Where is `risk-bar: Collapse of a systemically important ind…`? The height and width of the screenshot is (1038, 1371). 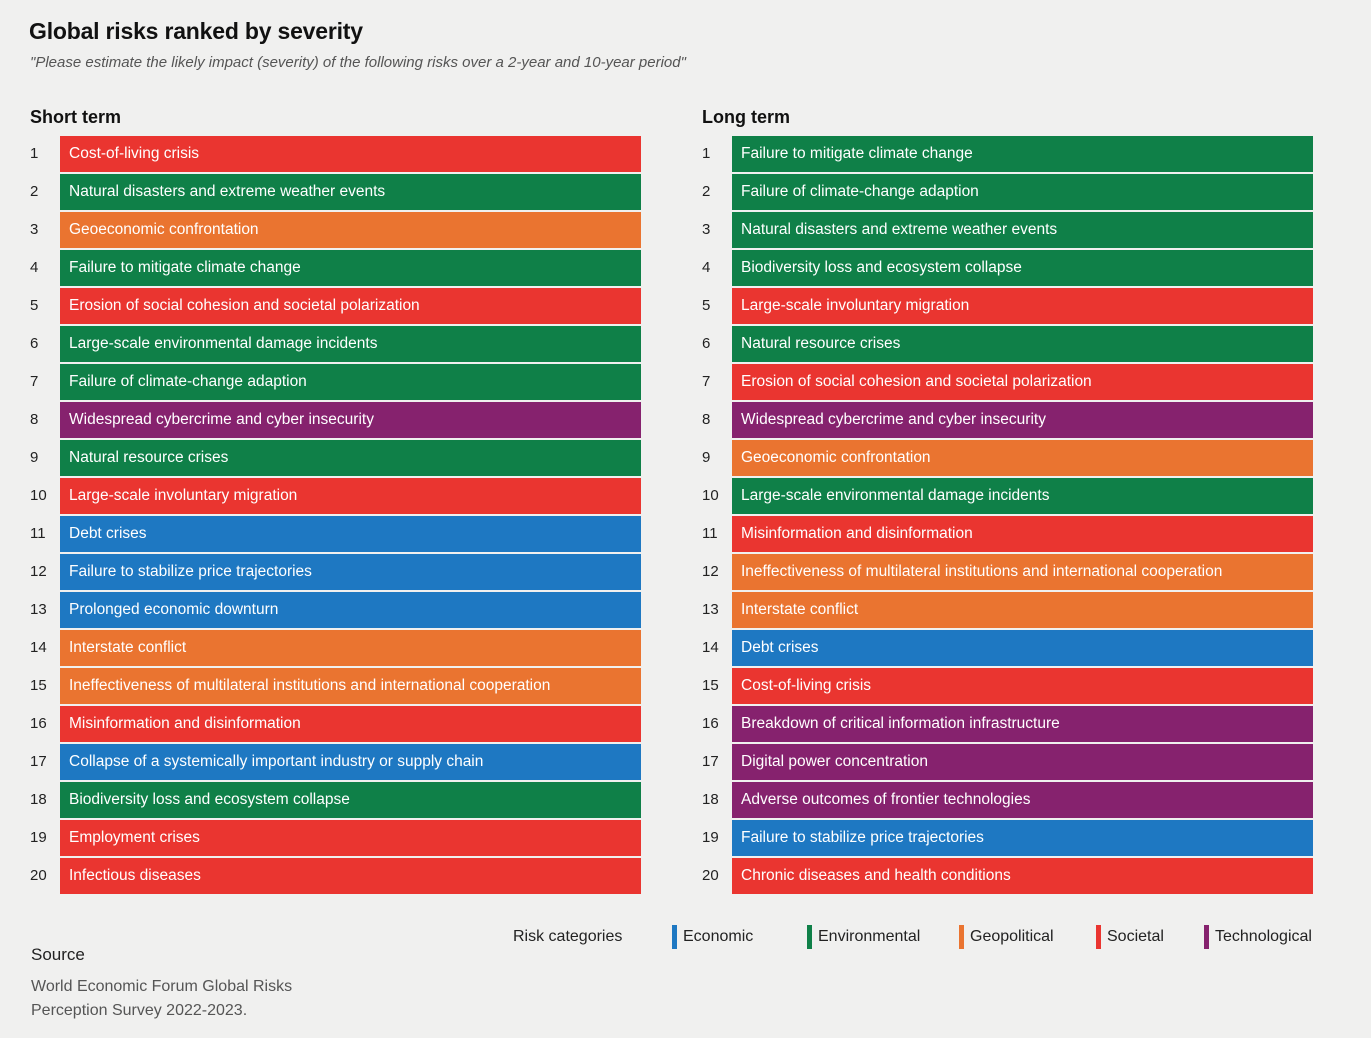
risk-bar: Collapse of a systemically important ind… is located at coordinates (350, 762).